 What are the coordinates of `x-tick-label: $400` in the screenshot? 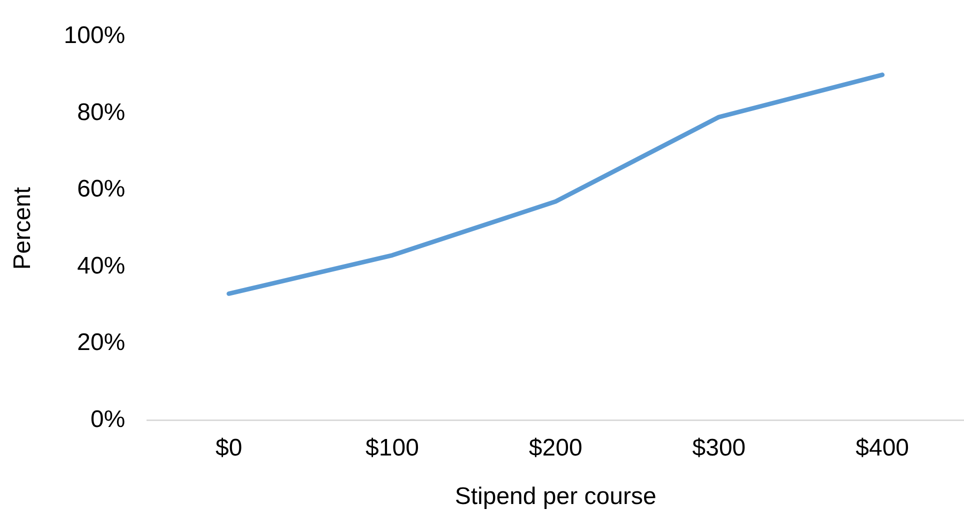 It's located at (883, 448).